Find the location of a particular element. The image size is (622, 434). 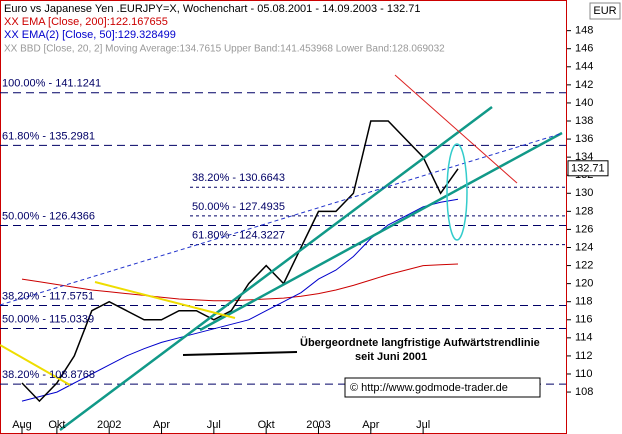

y-tick-label: 118 is located at coordinates (584, 302).